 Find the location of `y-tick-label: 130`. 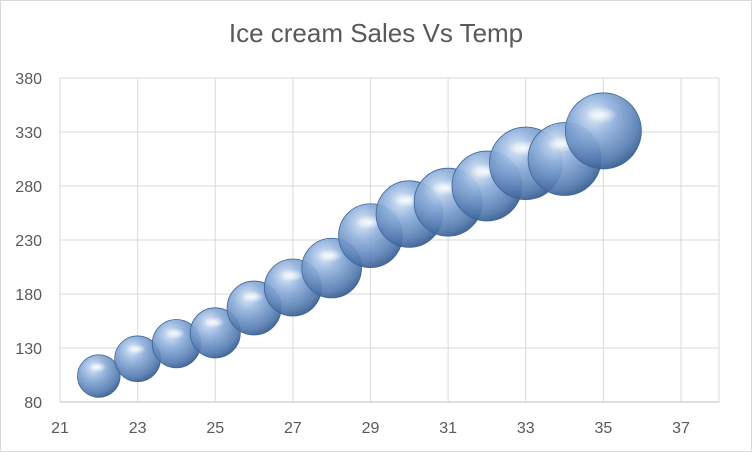

y-tick-label: 130 is located at coordinates (28, 349).